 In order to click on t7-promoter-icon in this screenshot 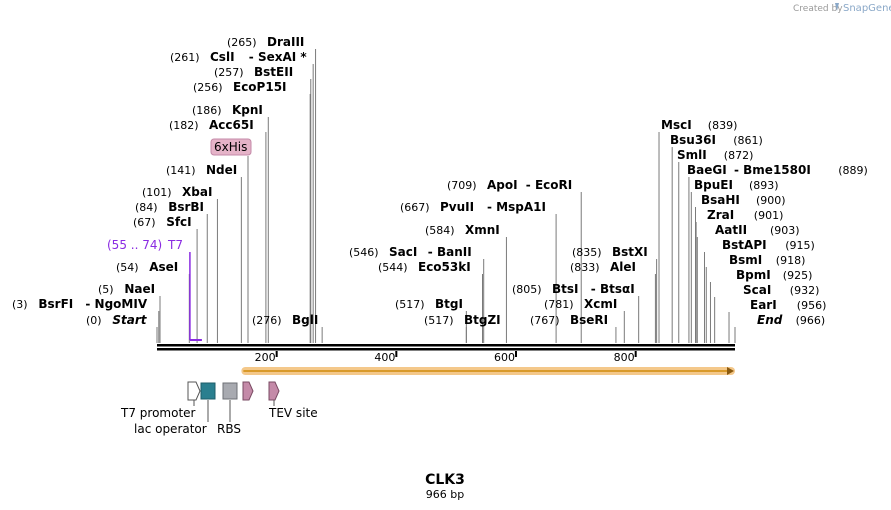, I will do `click(194, 391)`.